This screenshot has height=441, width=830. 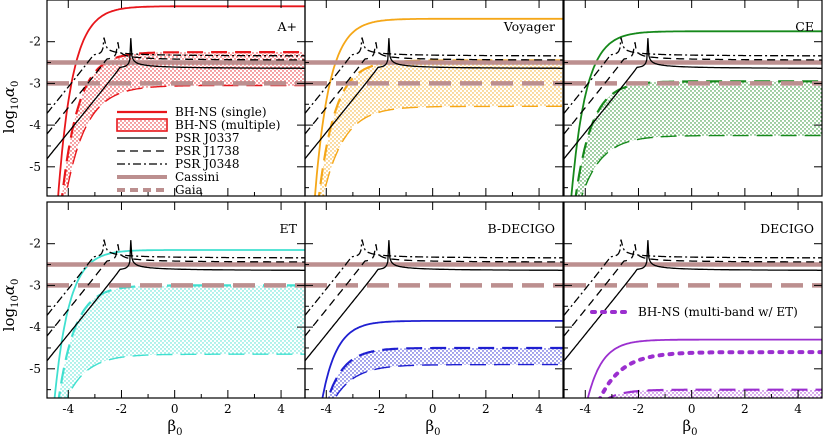 I want to click on ticks, so click(x=693, y=98).